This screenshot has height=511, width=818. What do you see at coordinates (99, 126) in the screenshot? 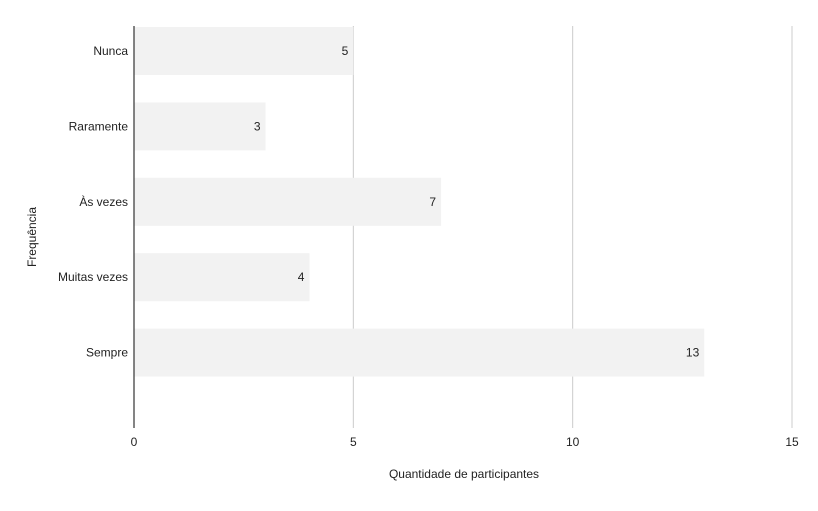
I see `y-tick-label: Raramente` at bounding box center [99, 126].